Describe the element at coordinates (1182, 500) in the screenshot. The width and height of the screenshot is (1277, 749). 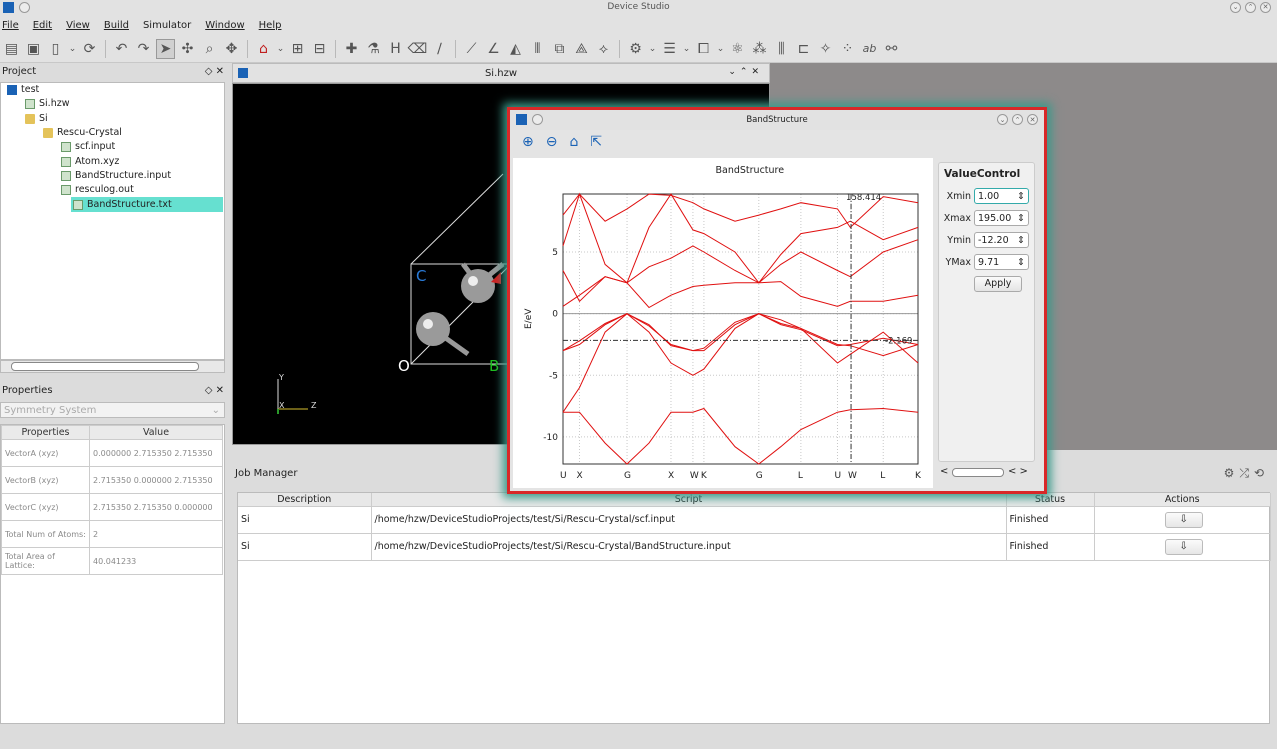
I see `actions-header: Actions` at that location.